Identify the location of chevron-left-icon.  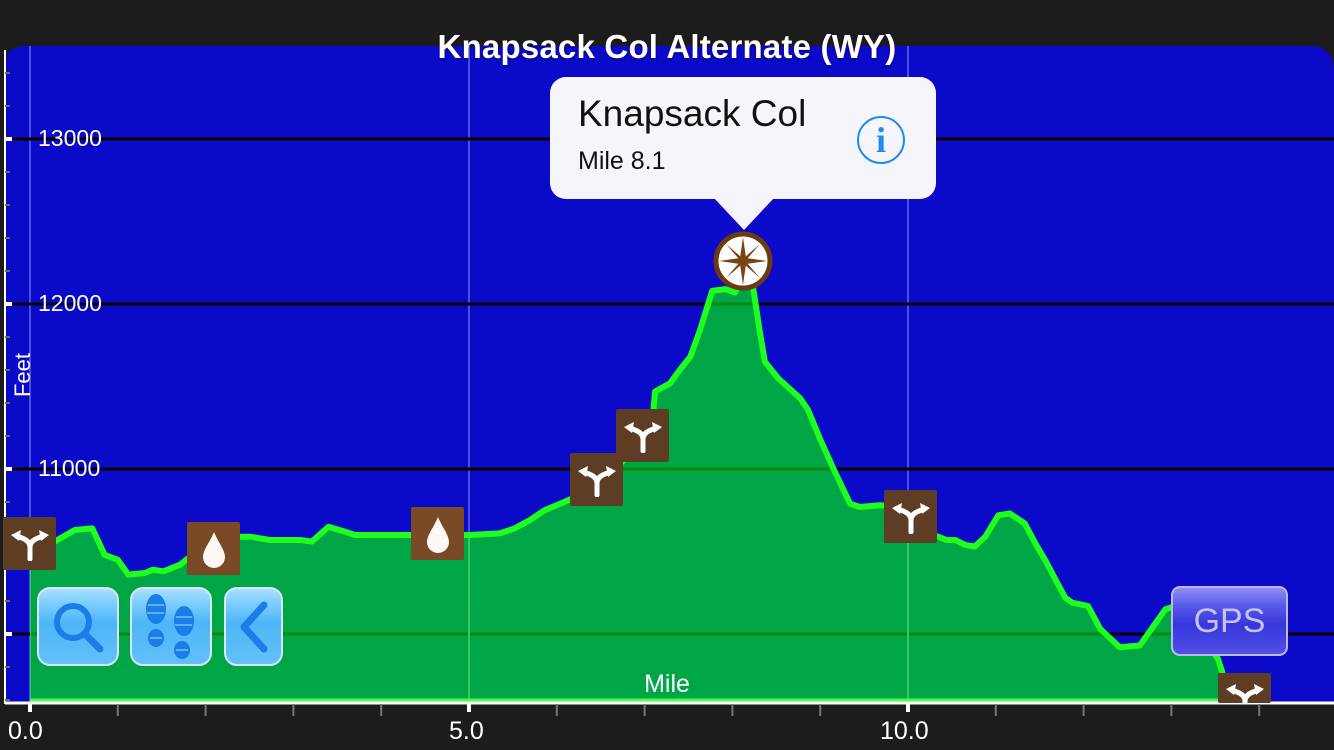
(253, 626).